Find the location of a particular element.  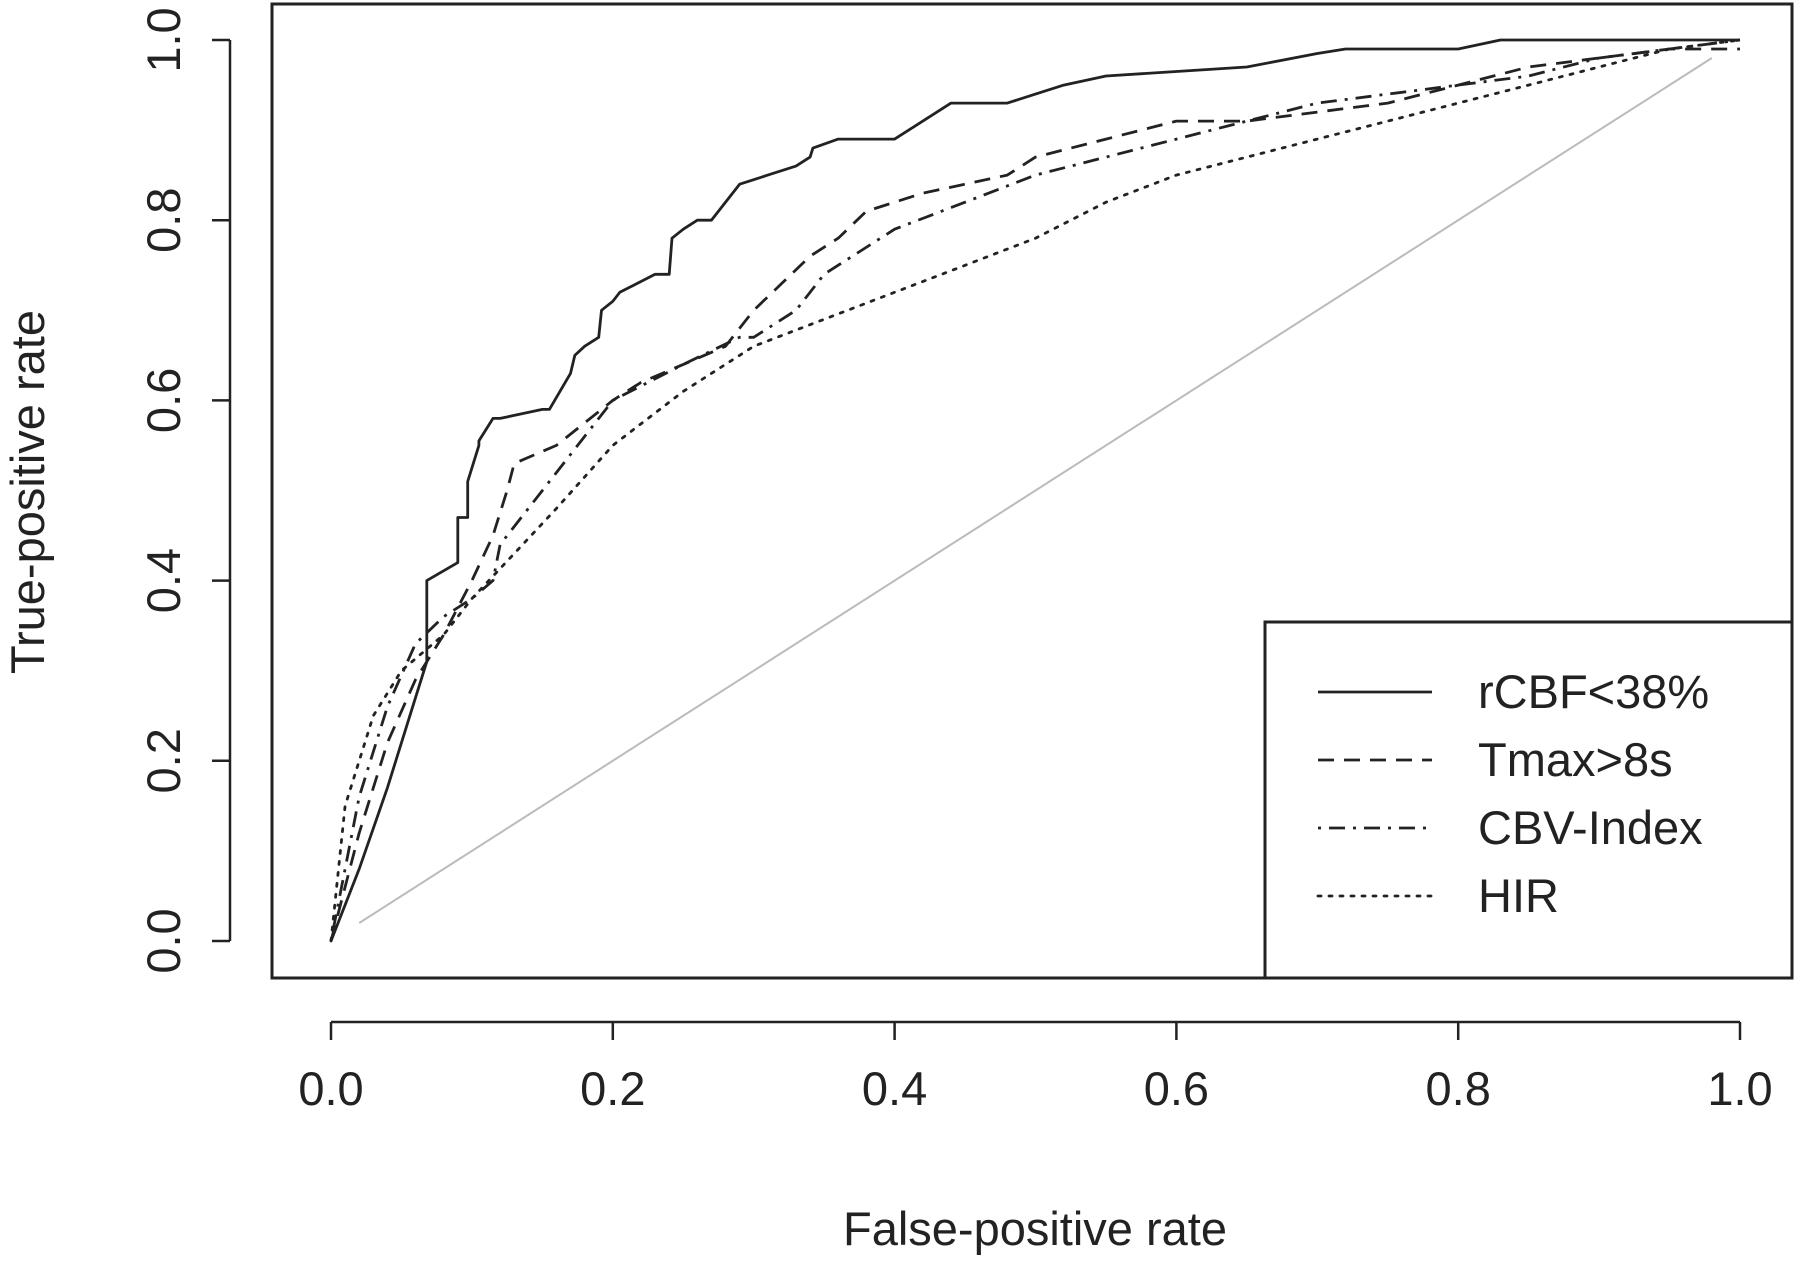

y-tick-label: 0.0 is located at coordinates (163, 940).